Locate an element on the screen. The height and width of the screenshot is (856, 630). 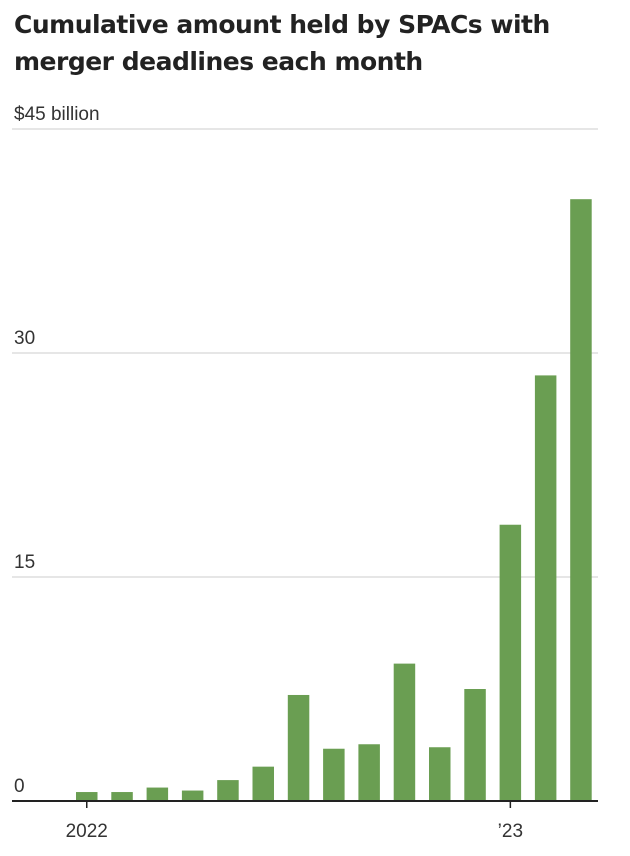
y-tick-label: 15 is located at coordinates (24, 562).